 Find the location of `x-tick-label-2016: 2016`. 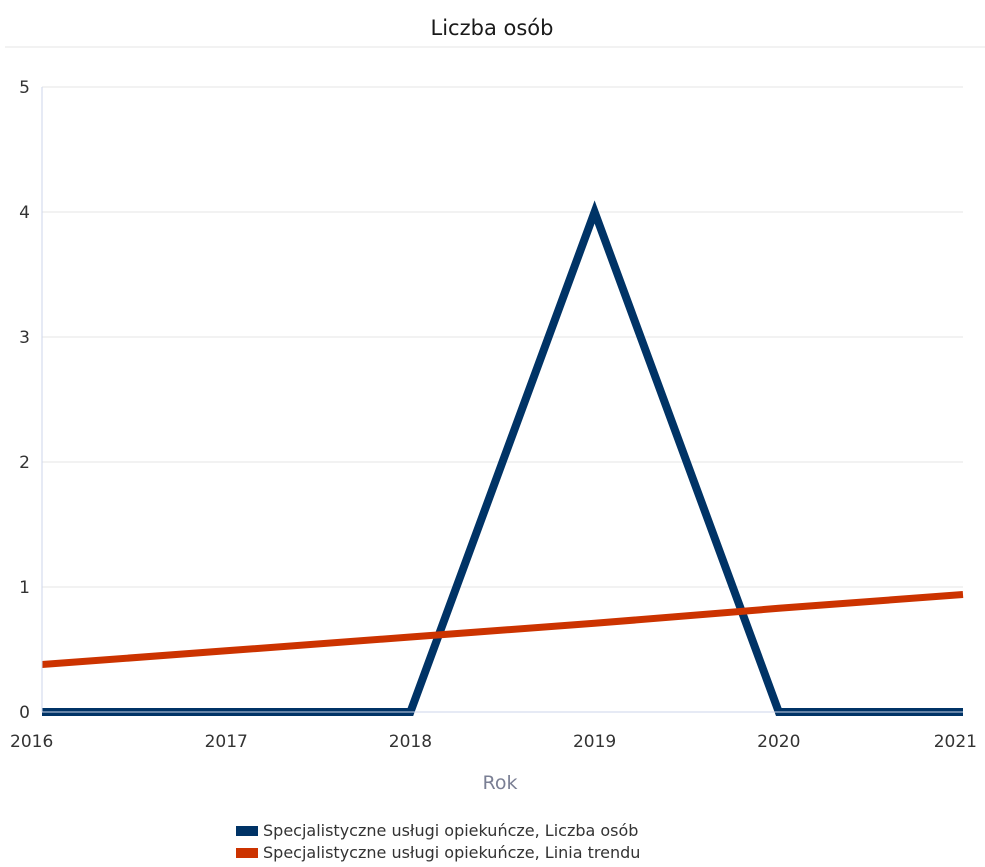

x-tick-label-2016: 2016 is located at coordinates (31, 742).